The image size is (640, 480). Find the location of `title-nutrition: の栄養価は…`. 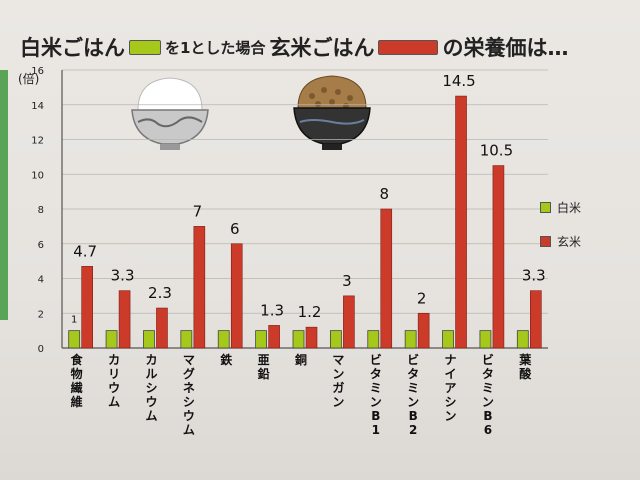

title-nutrition: の栄養価は… is located at coordinates (505, 48).